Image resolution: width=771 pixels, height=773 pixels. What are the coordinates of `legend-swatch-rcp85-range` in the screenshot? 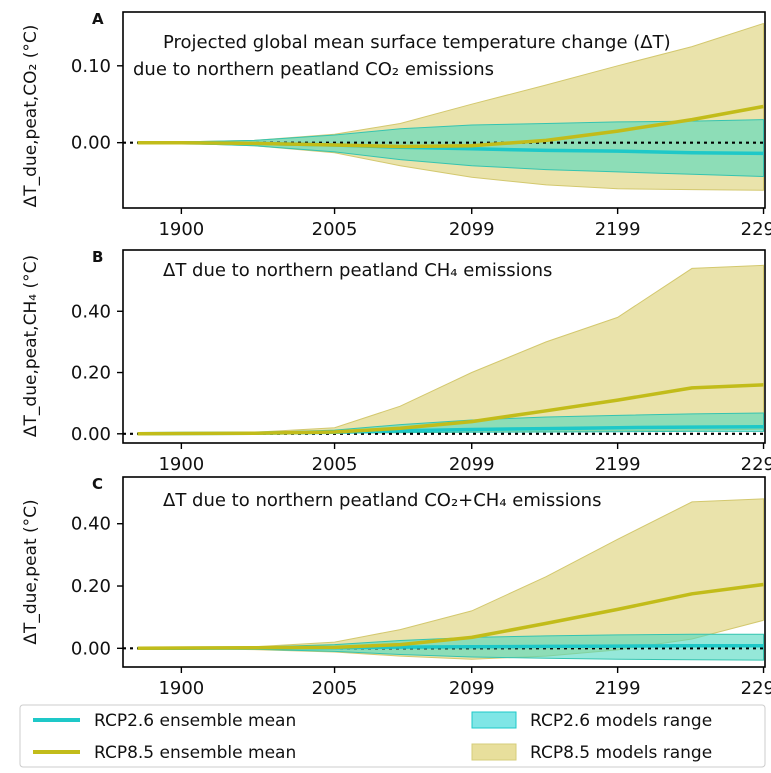 It's located at (494, 752).